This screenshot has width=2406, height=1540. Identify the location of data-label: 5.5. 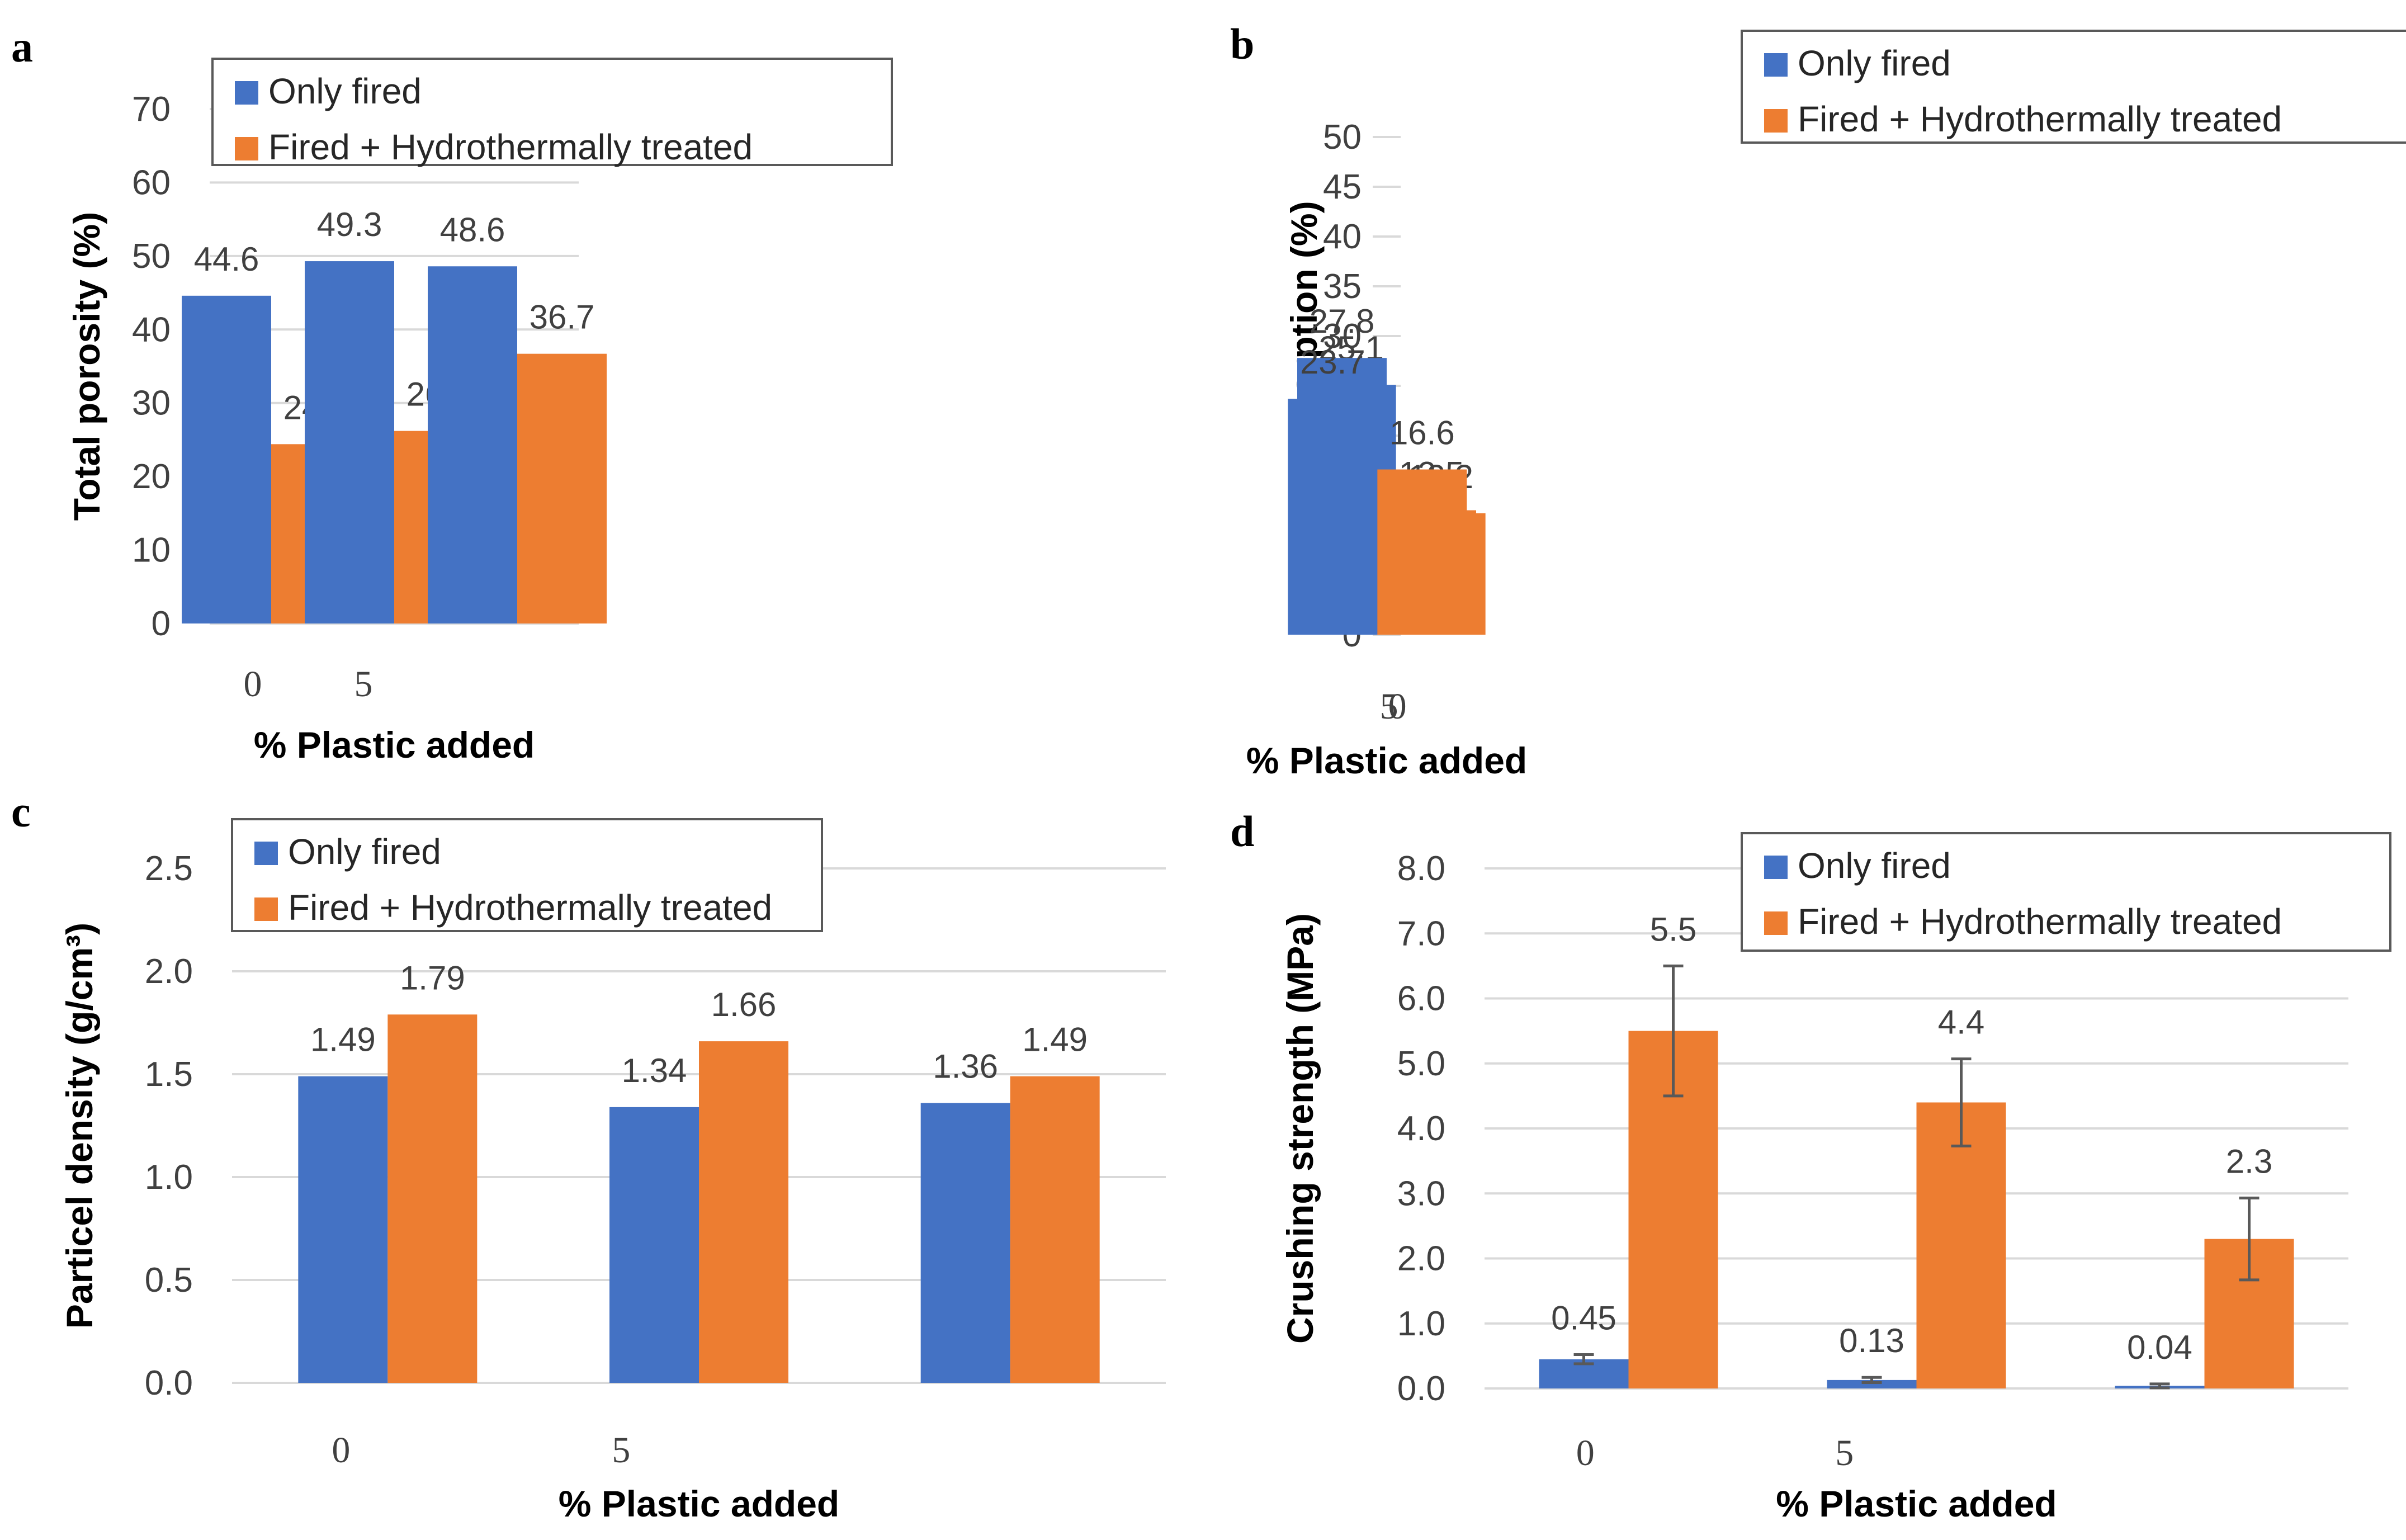
(1673, 929).